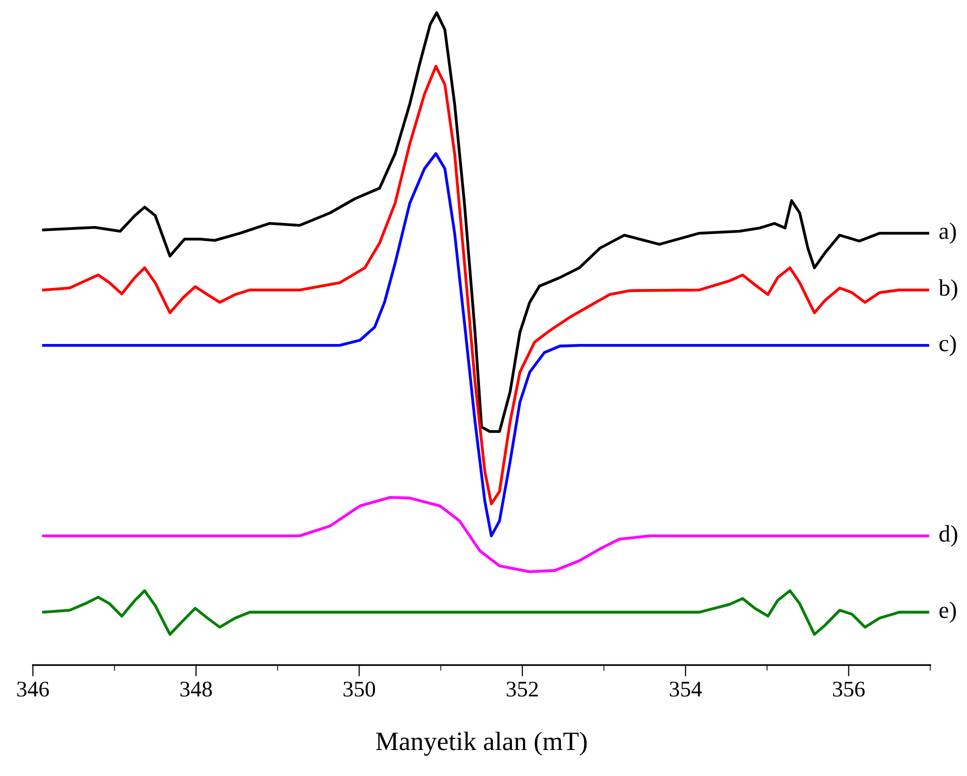 The height and width of the screenshot is (776, 967). I want to click on x-axis-title: Manyetik alan (mT), so click(481, 744).